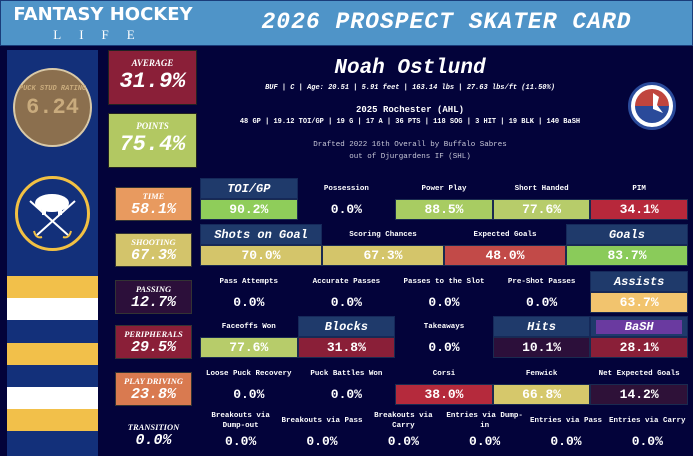 The image size is (693, 456). Describe the element at coordinates (541, 373) in the screenshot. I see `metric-label: Fenwick` at that location.